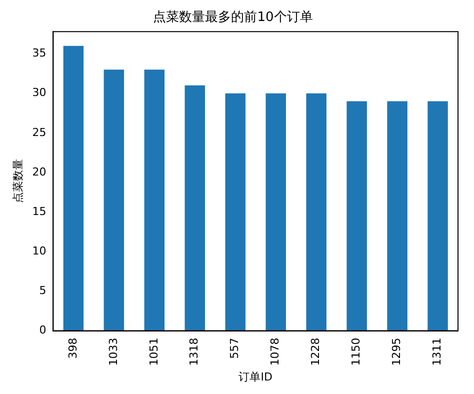 The height and width of the screenshot is (394, 474). I want to click on x-tick-label: 1051, so click(153, 352).